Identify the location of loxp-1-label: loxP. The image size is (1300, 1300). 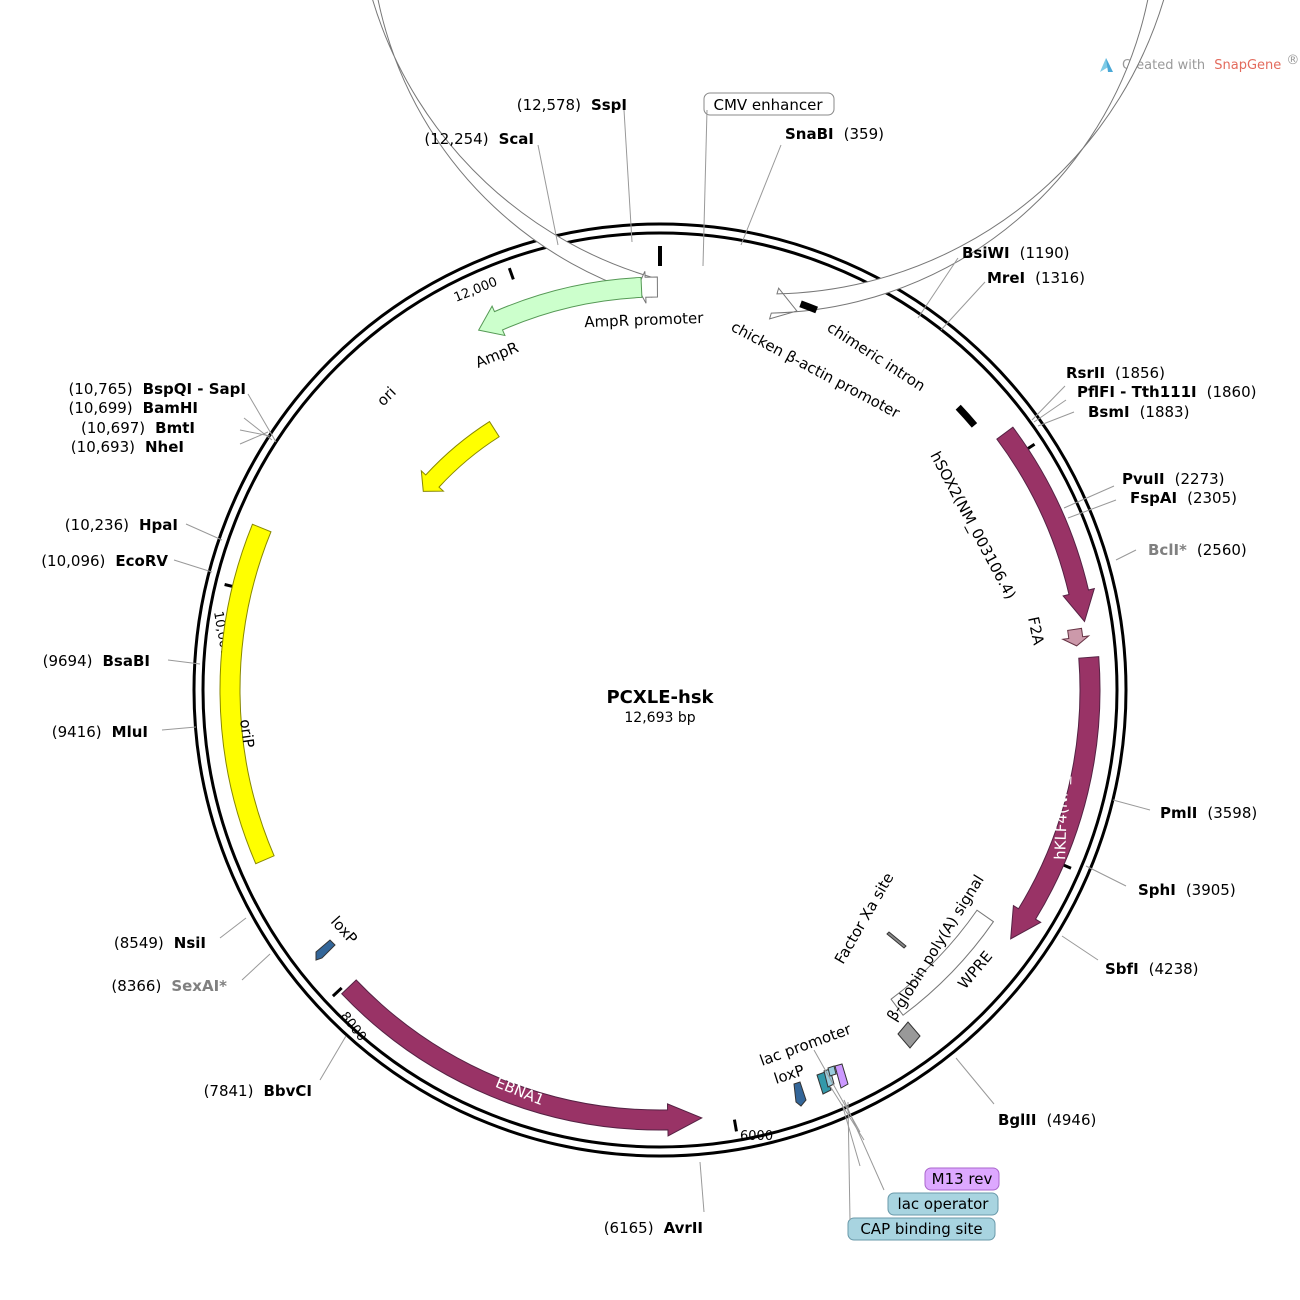
(789, 1074).